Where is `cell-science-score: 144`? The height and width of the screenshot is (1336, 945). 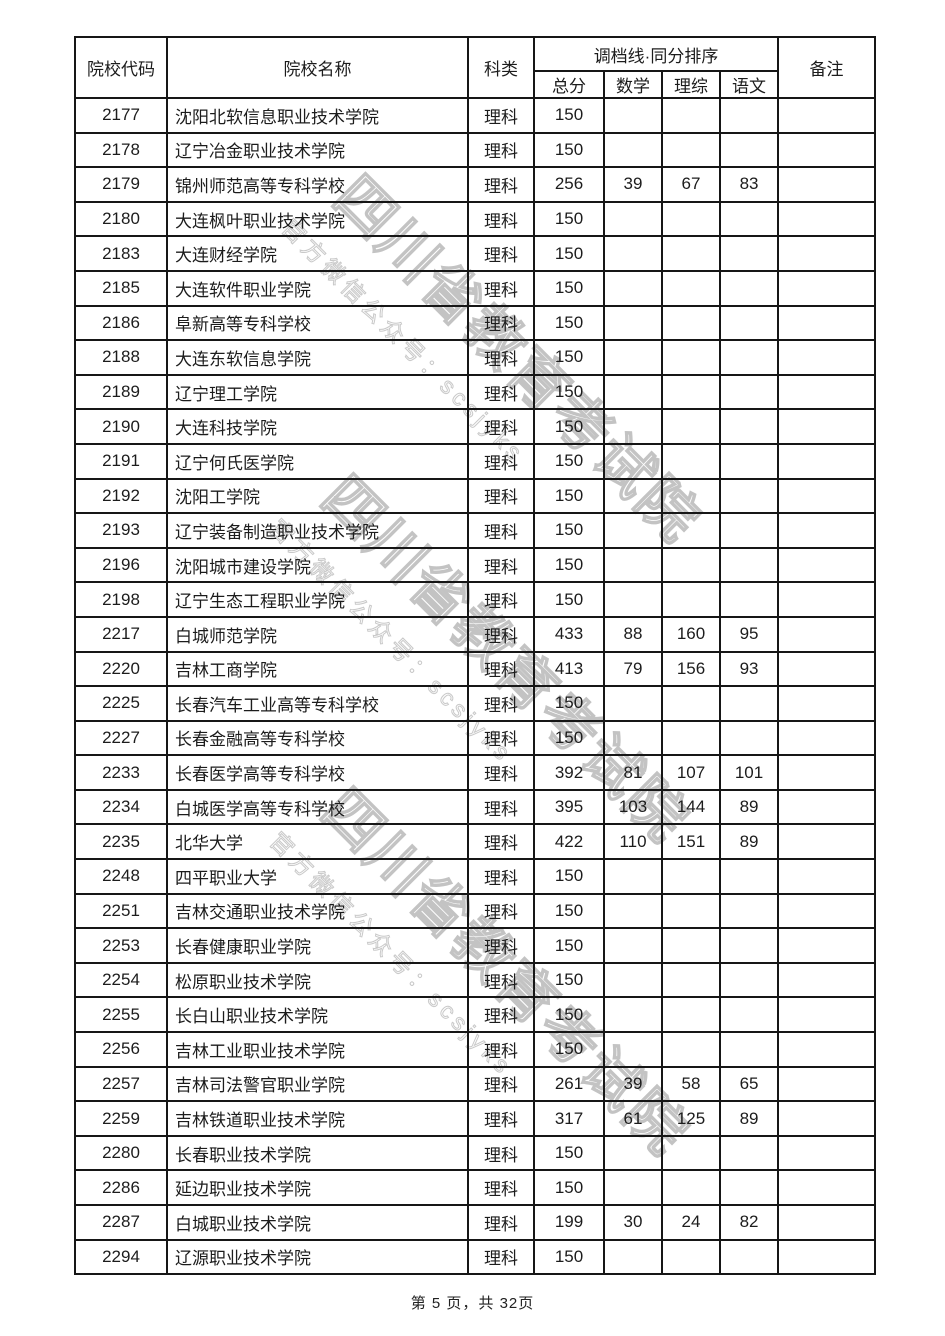 cell-science-score: 144 is located at coordinates (691, 807).